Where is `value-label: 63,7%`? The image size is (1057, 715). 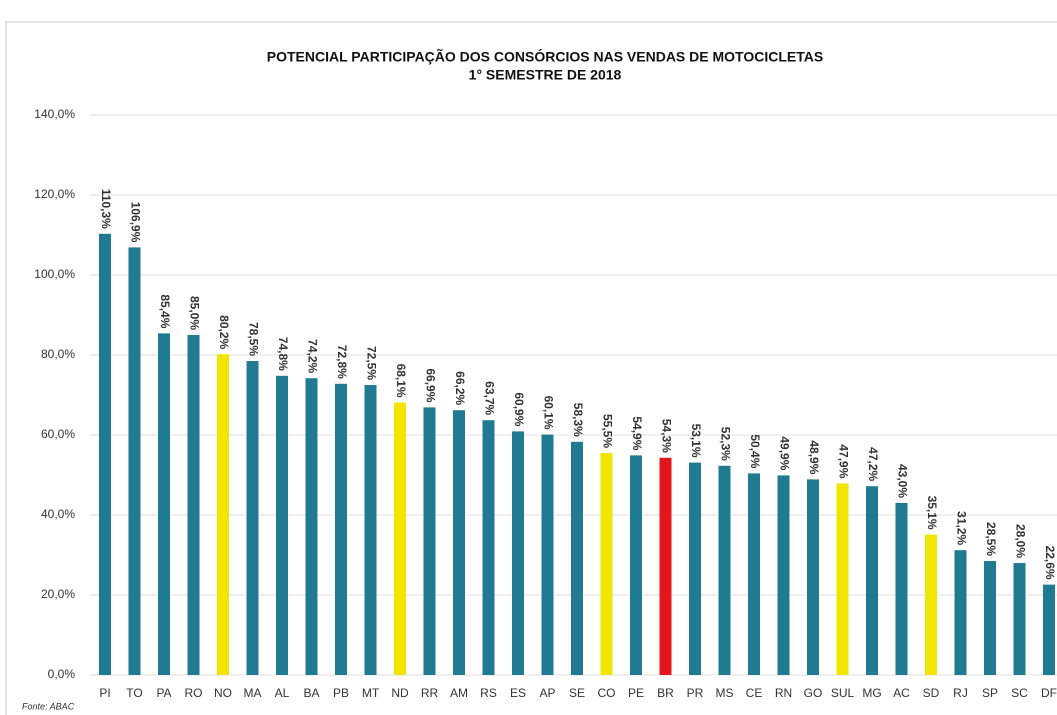
value-label: 63,7% is located at coordinates (489, 398).